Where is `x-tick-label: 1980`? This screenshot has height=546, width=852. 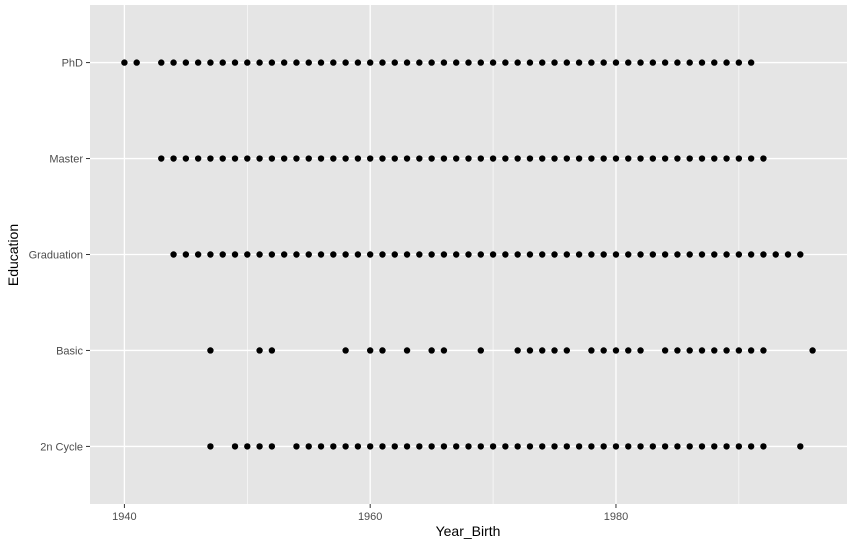 x-tick-label: 1980 is located at coordinates (616, 517).